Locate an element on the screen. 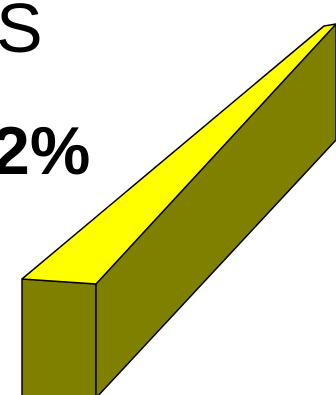 Image resolution: width=336 pixels, height=395 pixels. bar-front-face is located at coordinates (59, 336).